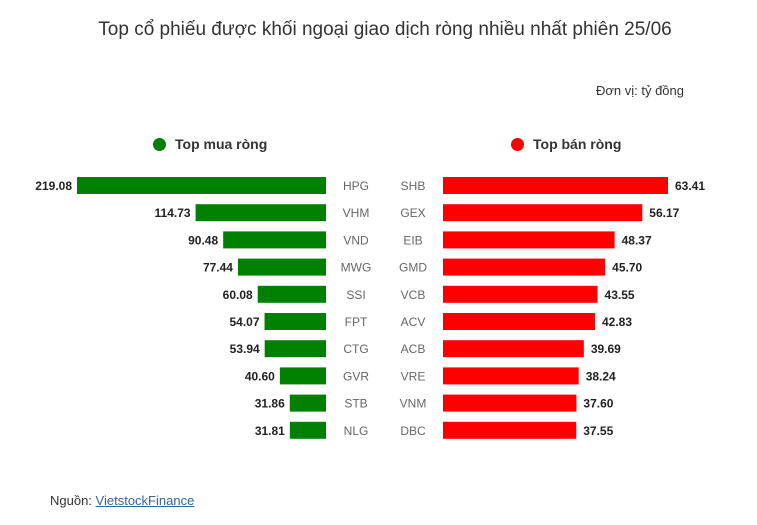 The height and width of the screenshot is (525, 757). What do you see at coordinates (413, 404) in the screenshot?
I see `sell-ticker-label: VNM` at bounding box center [413, 404].